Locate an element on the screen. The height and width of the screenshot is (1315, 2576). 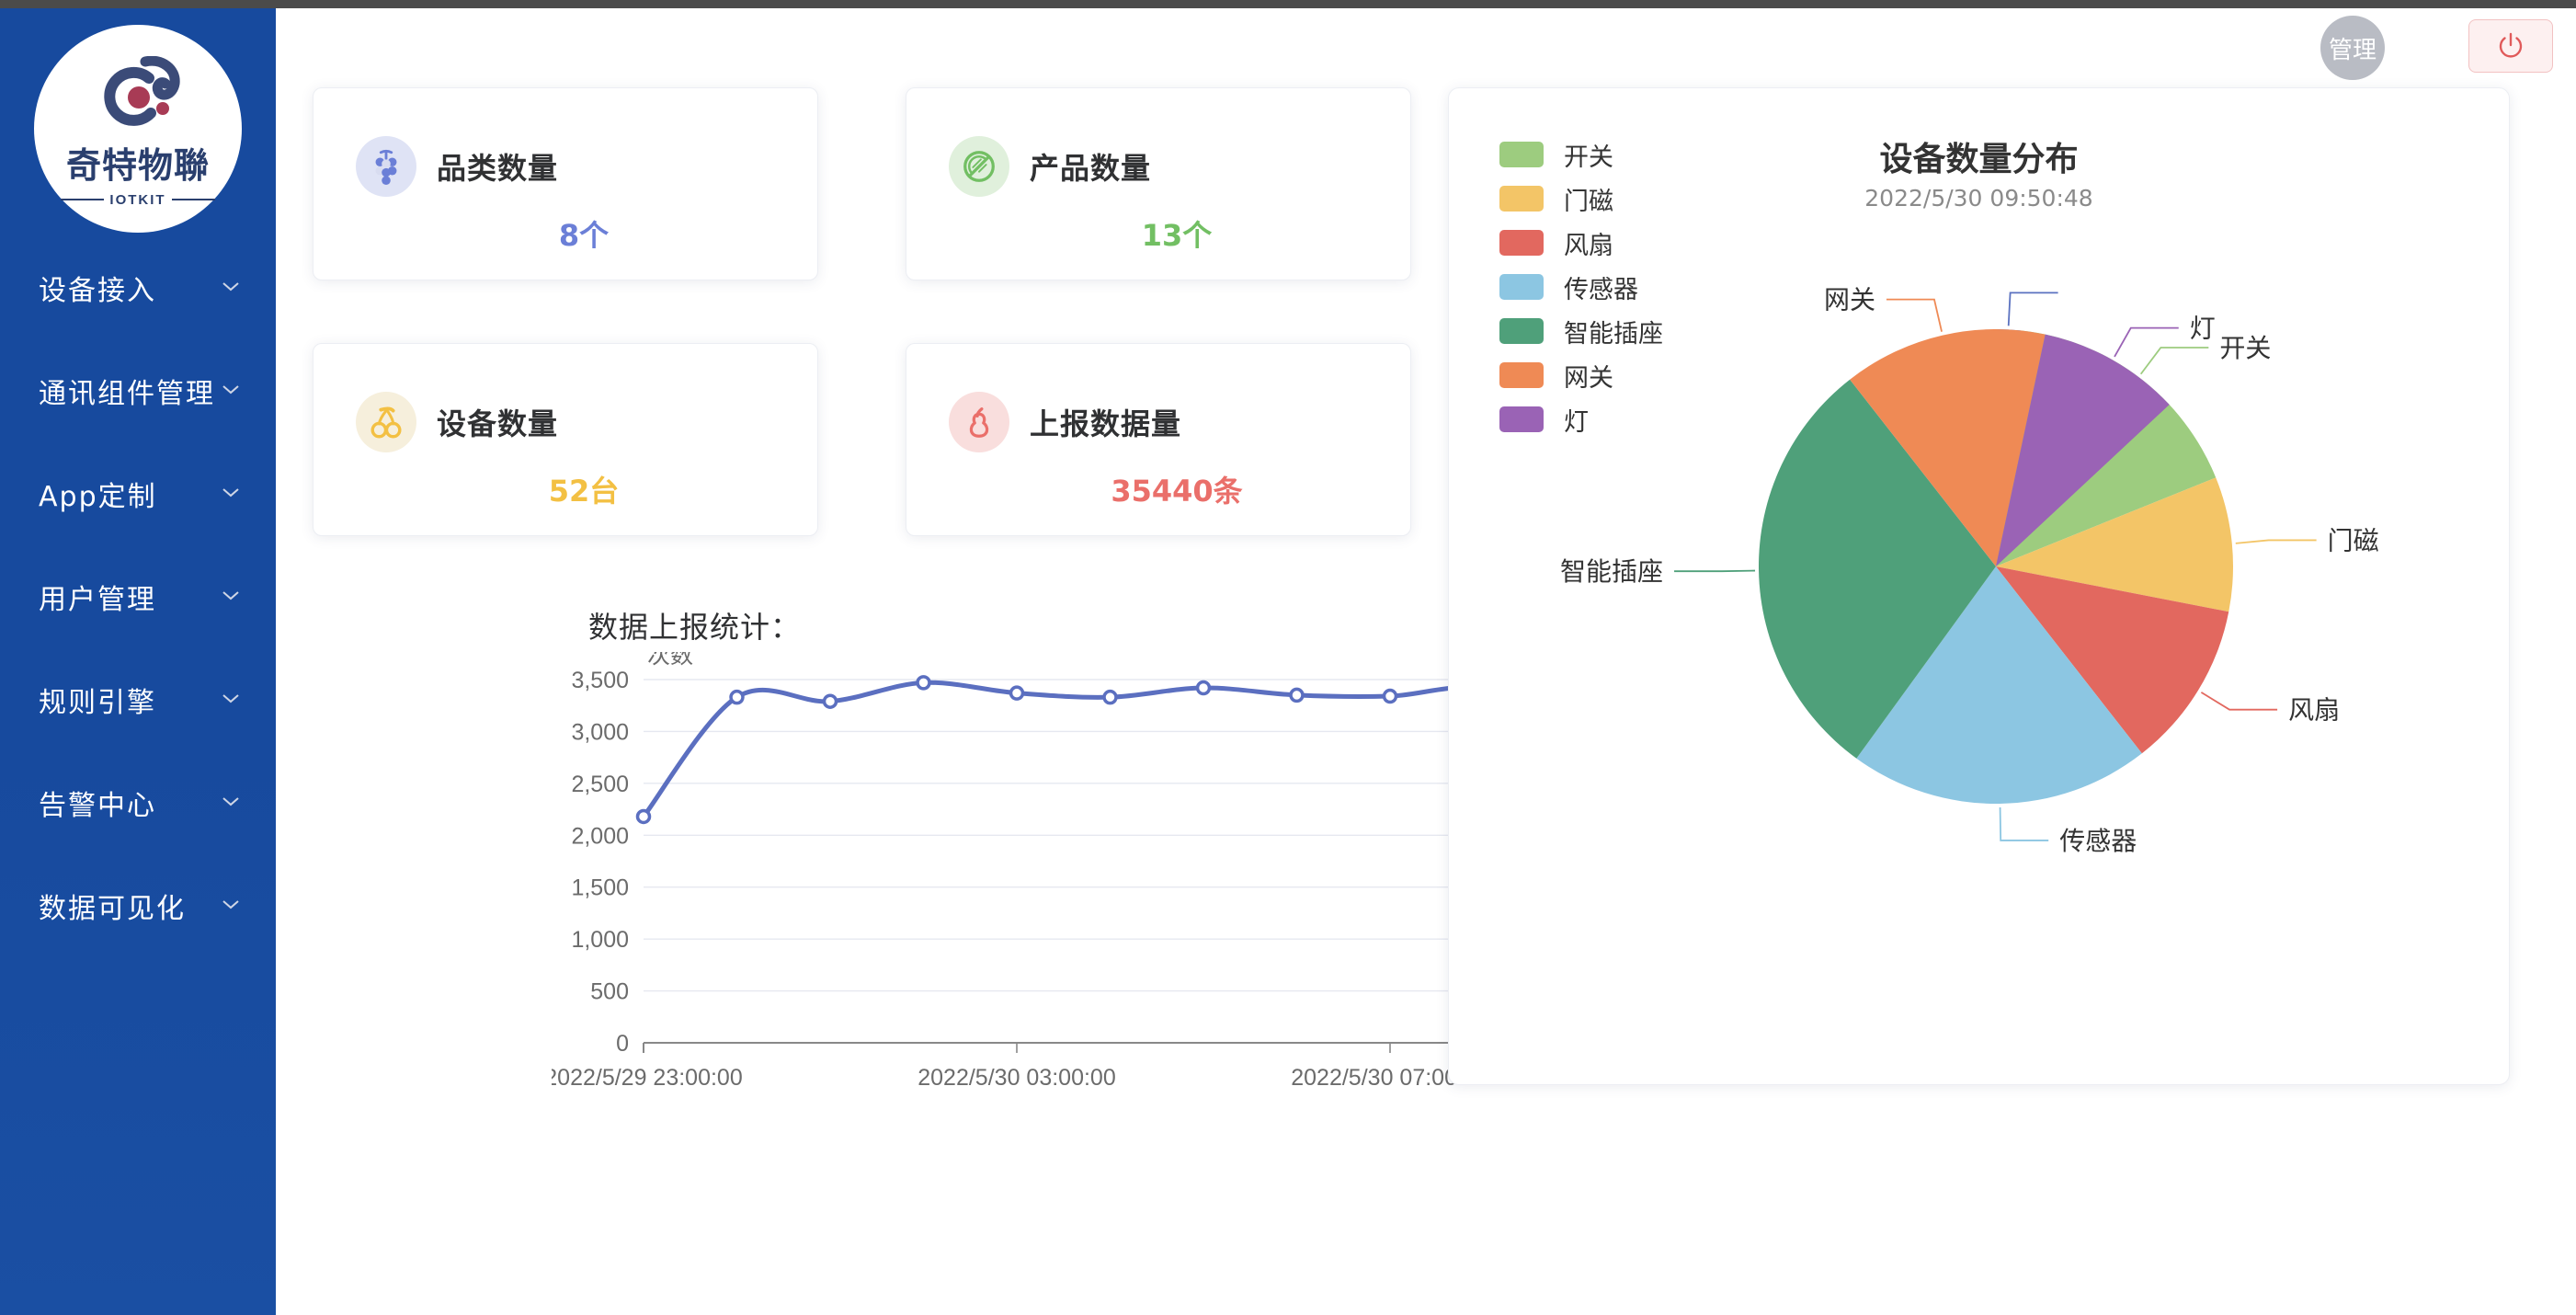
pie-slice-label: 开关 is located at coordinates (2245, 348).